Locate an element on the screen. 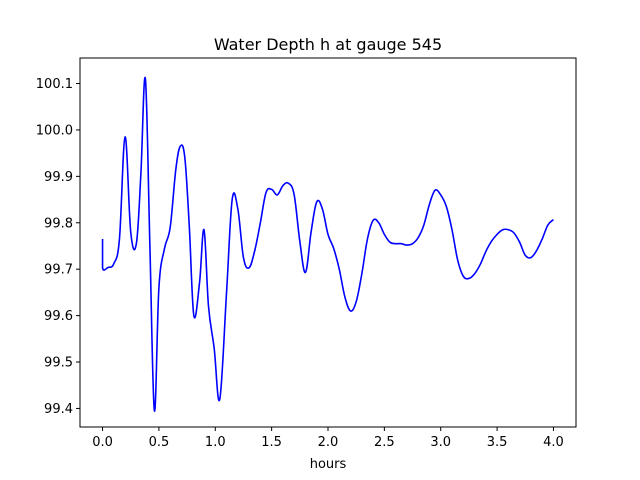  x-tick-label: 4.0 is located at coordinates (553, 442).